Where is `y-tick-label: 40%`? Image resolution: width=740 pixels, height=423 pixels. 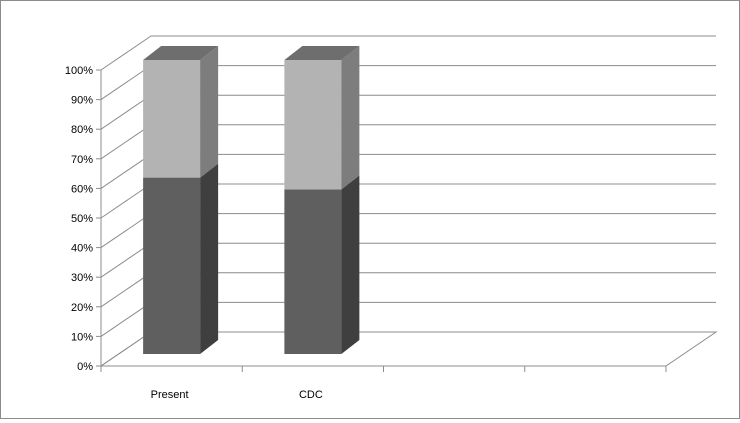
y-tick-label: 40% is located at coordinates (82, 249).